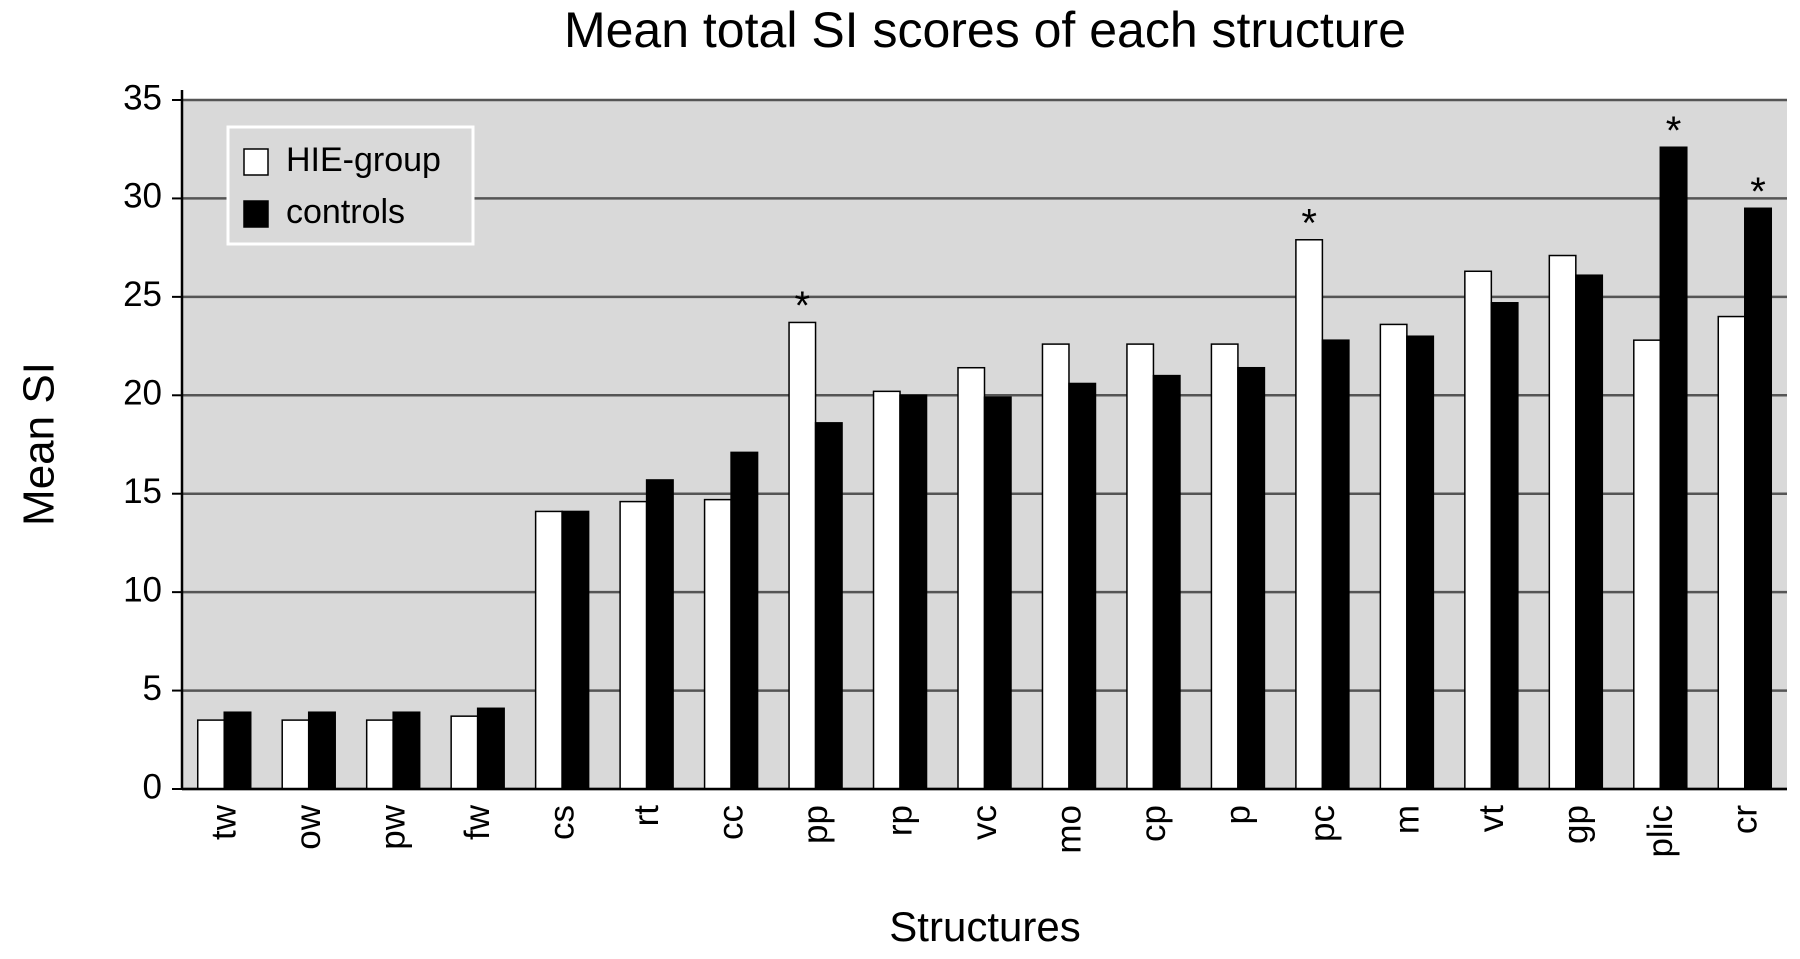  What do you see at coordinates (1322, 823) in the screenshot?
I see `x-tick-label: pc` at bounding box center [1322, 823].